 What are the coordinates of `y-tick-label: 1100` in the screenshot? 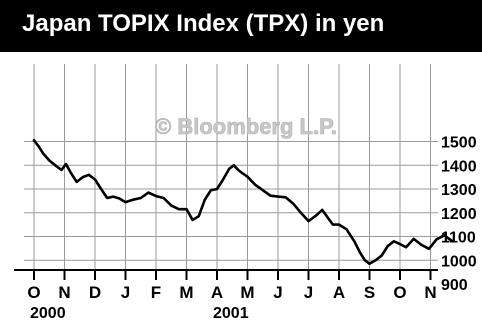 It's located at (458, 238).